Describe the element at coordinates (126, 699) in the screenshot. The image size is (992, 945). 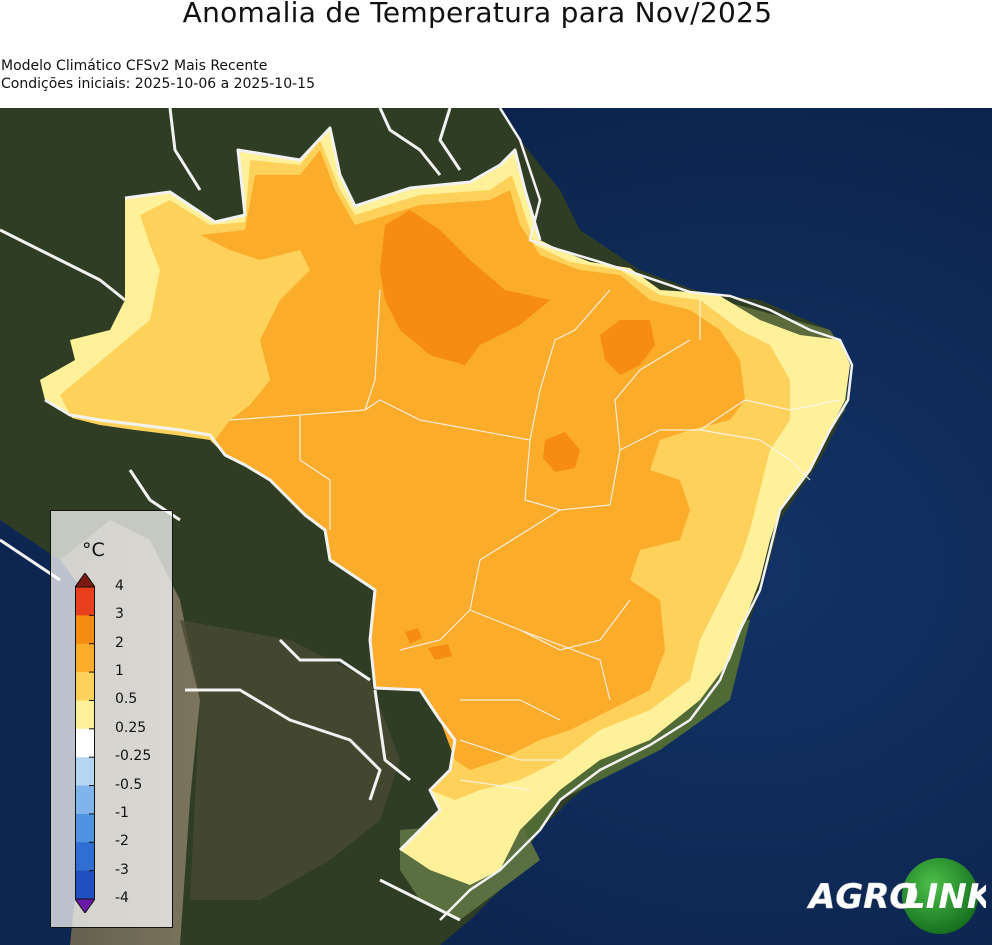
I see `colorbar-tick-label: 0.5` at that location.